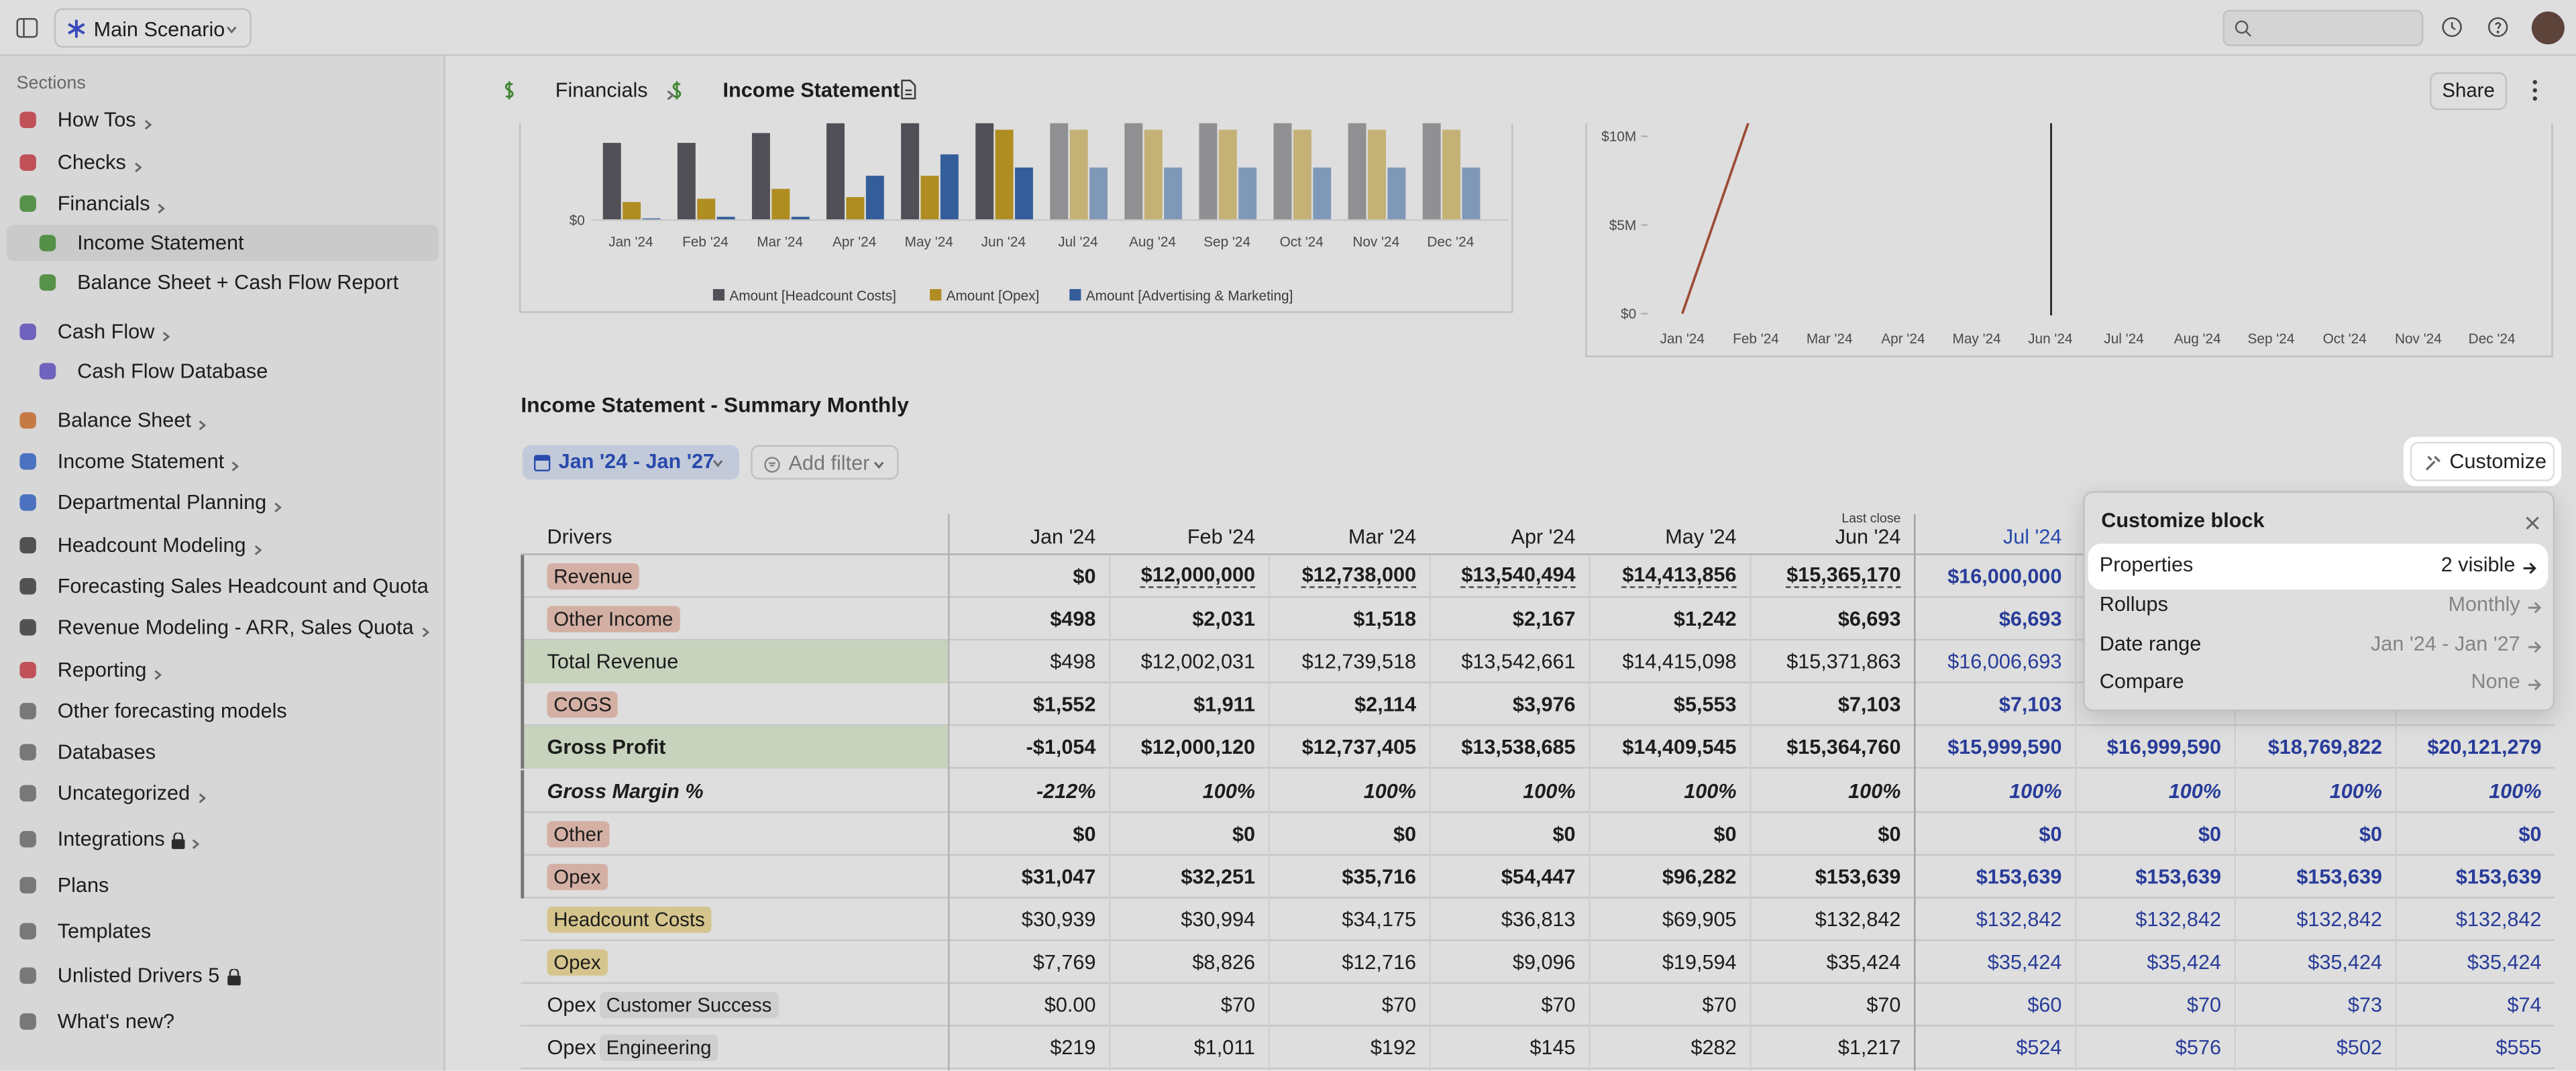 The width and height of the screenshot is (2576, 1071). Describe the element at coordinates (223, 204) in the screenshot. I see `sidebar-item: Financials` at that location.